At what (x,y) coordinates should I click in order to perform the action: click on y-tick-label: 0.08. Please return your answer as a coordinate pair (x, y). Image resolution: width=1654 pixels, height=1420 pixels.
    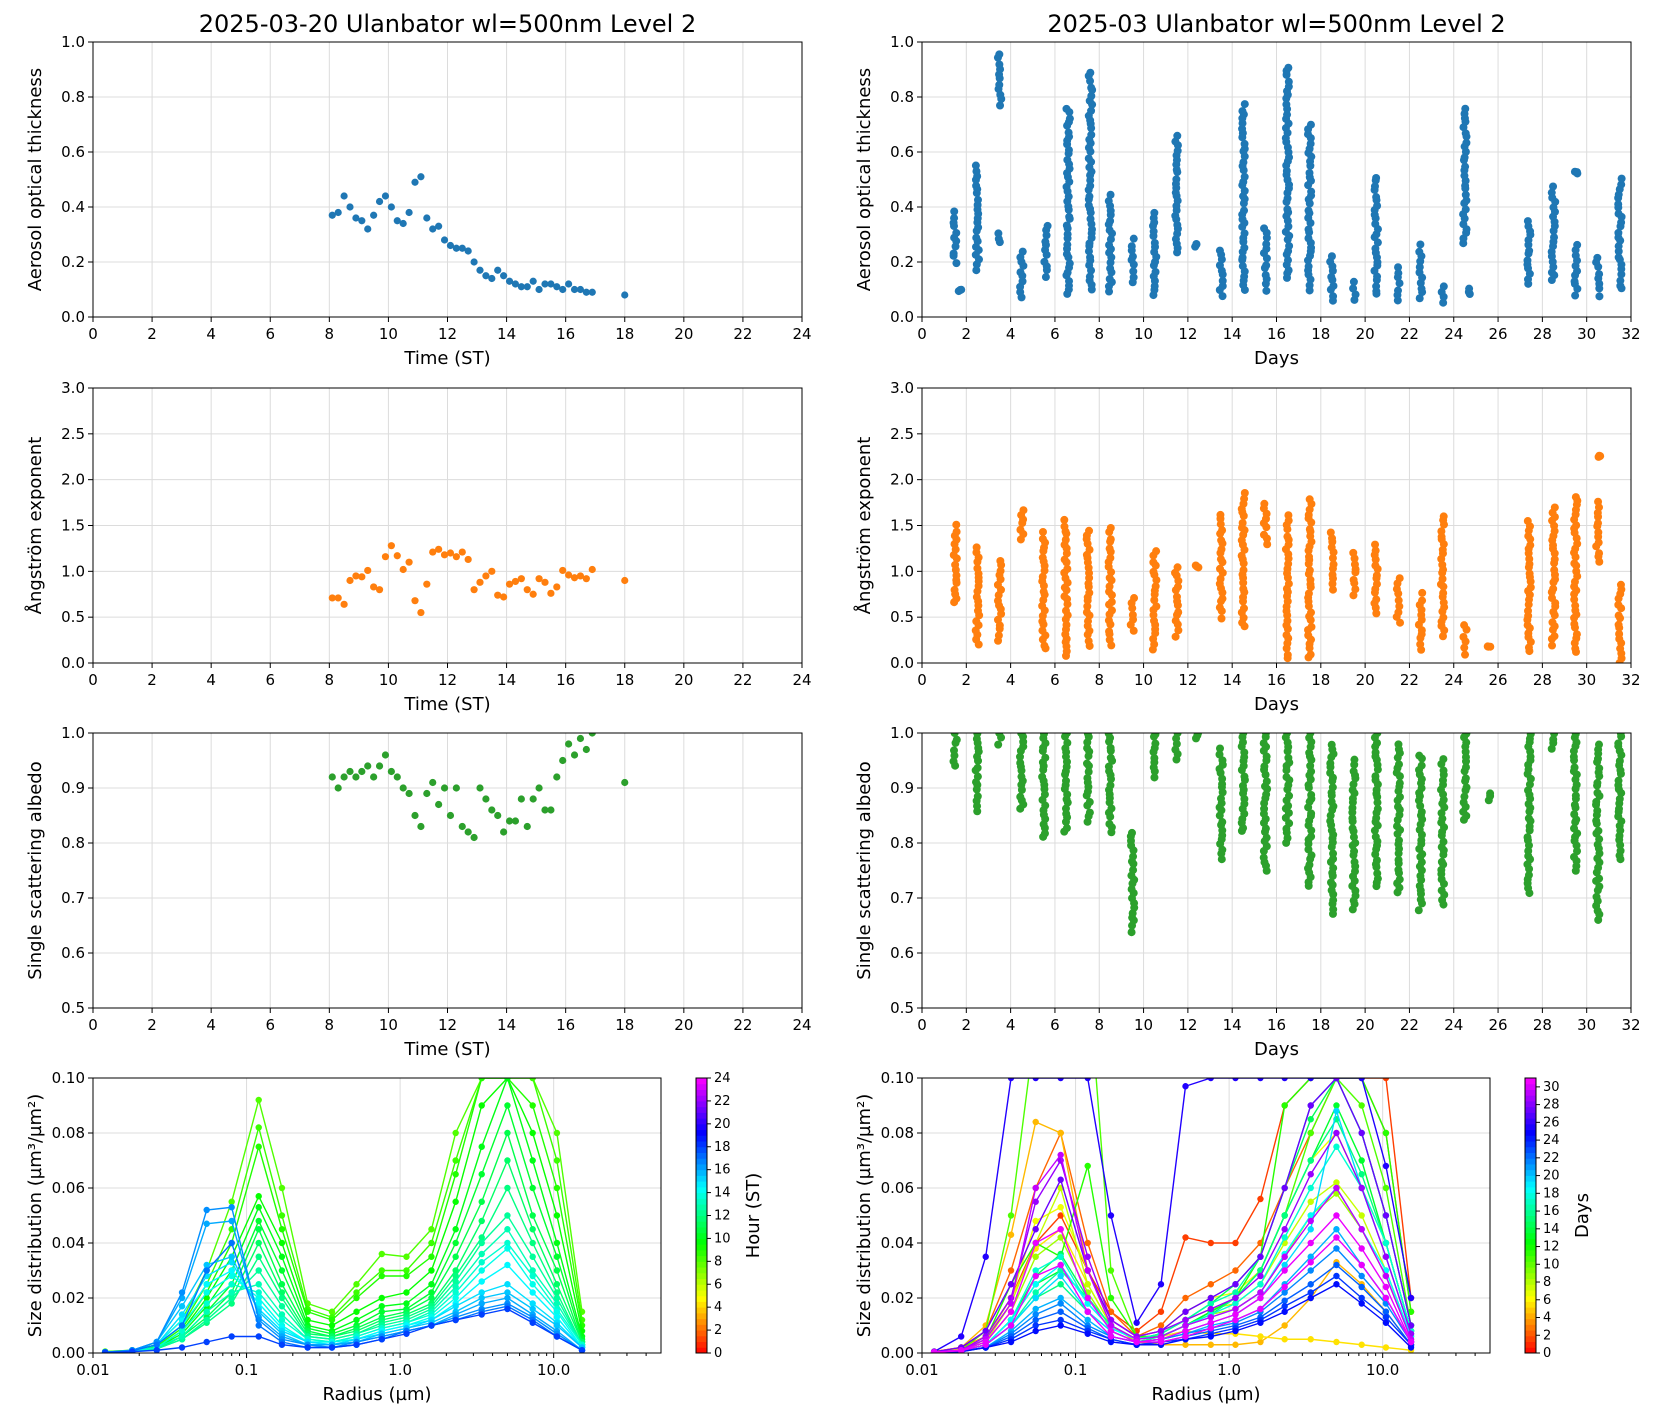
    Looking at the image, I should click on (68, 1133).